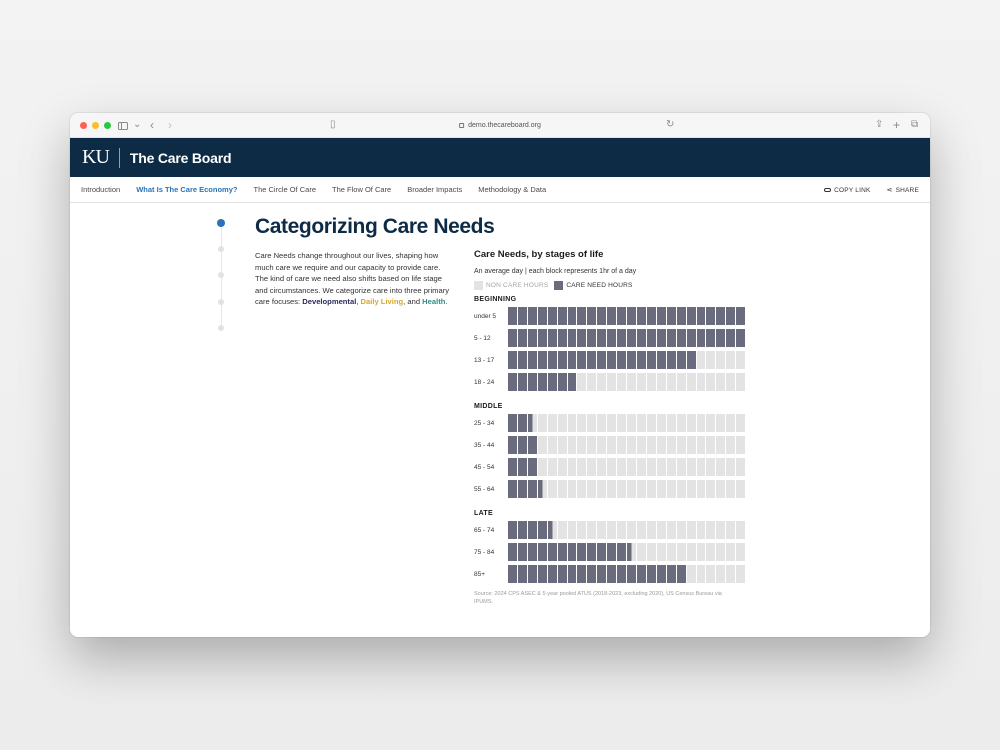  I want to click on nav-item-circle-of-care: The Circle Of Care, so click(285, 189).